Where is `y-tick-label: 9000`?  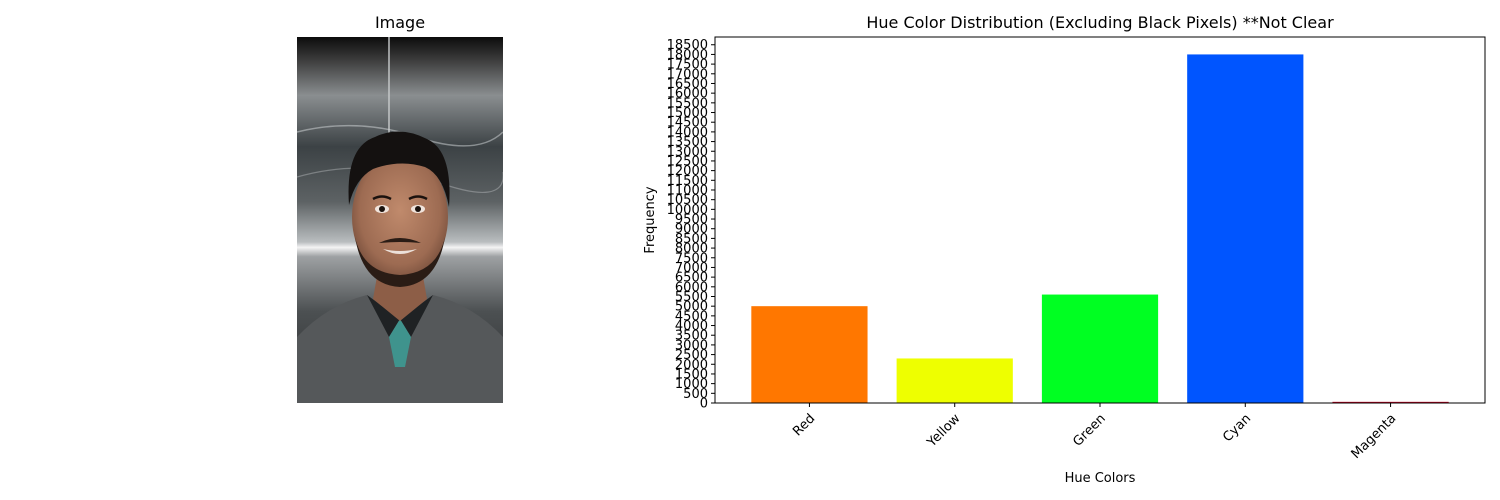 y-tick-label: 9000 is located at coordinates (691, 229).